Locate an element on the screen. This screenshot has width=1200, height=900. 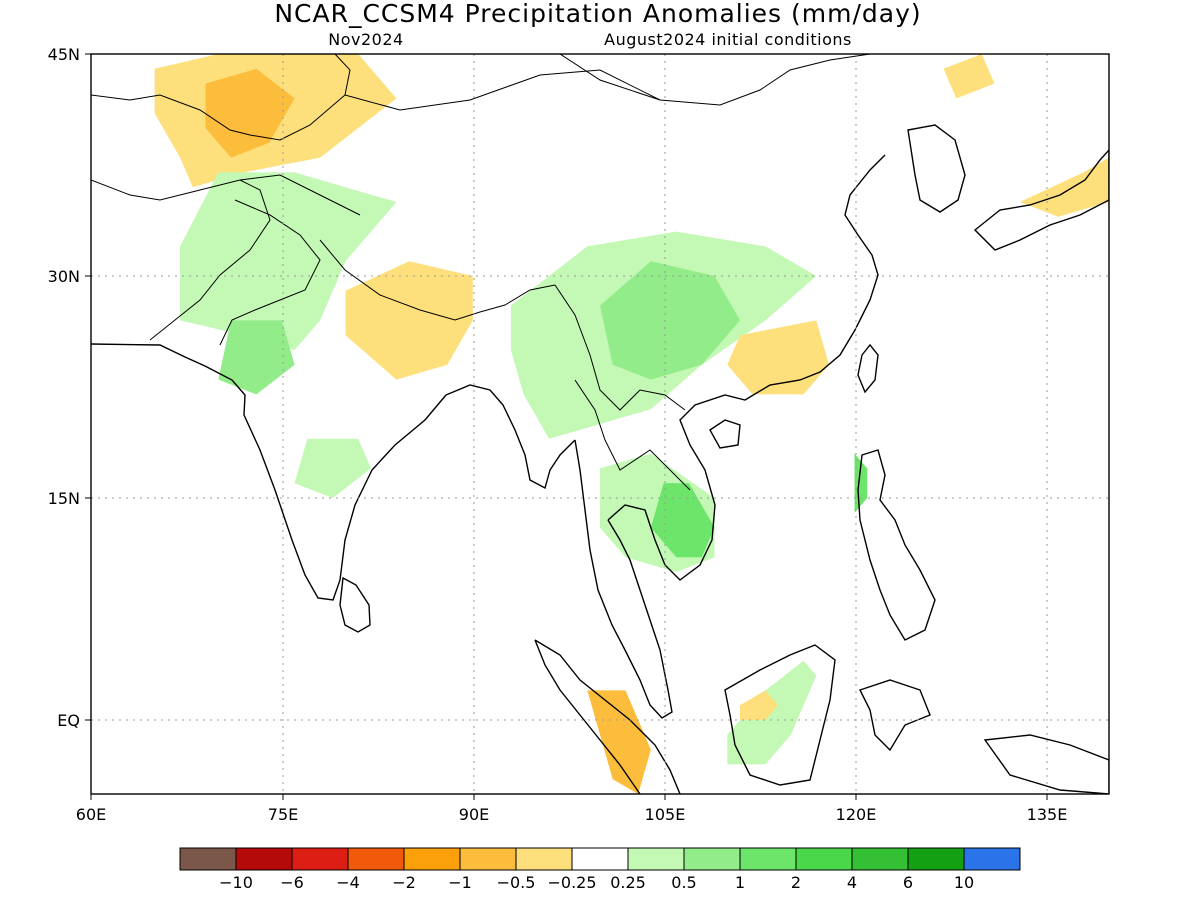
lon-label-135e: 135E is located at coordinates (1047, 814).